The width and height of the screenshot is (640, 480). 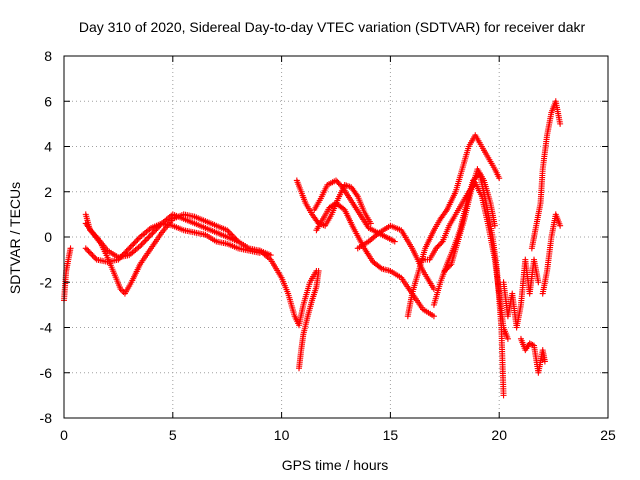 I want to click on y-tick-label: -8, so click(x=46, y=418).